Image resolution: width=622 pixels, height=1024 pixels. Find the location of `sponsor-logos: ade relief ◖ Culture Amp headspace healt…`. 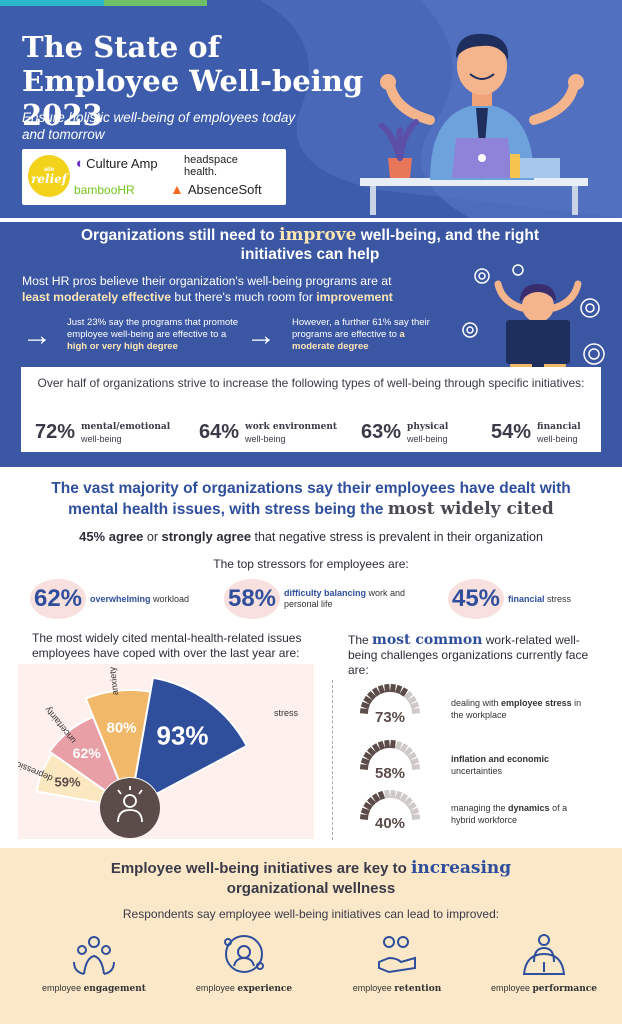

sponsor-logos: ade relief ◖ Culture Amp headspace healt… is located at coordinates (154, 177).